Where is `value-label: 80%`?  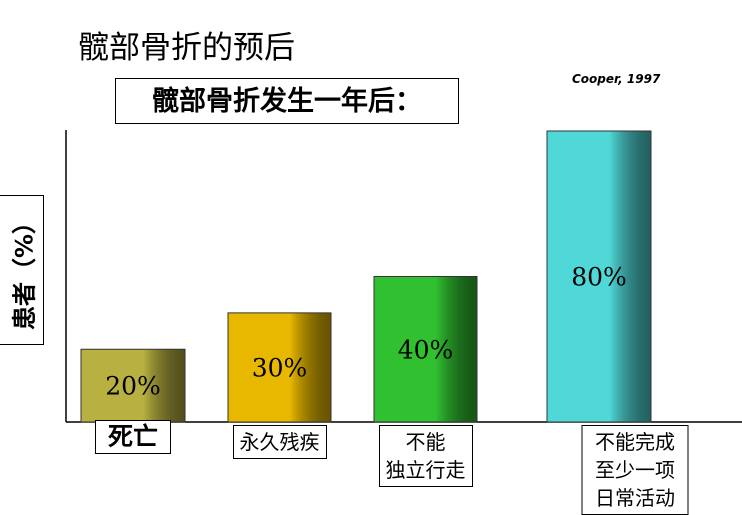 value-label: 80% is located at coordinates (599, 277).